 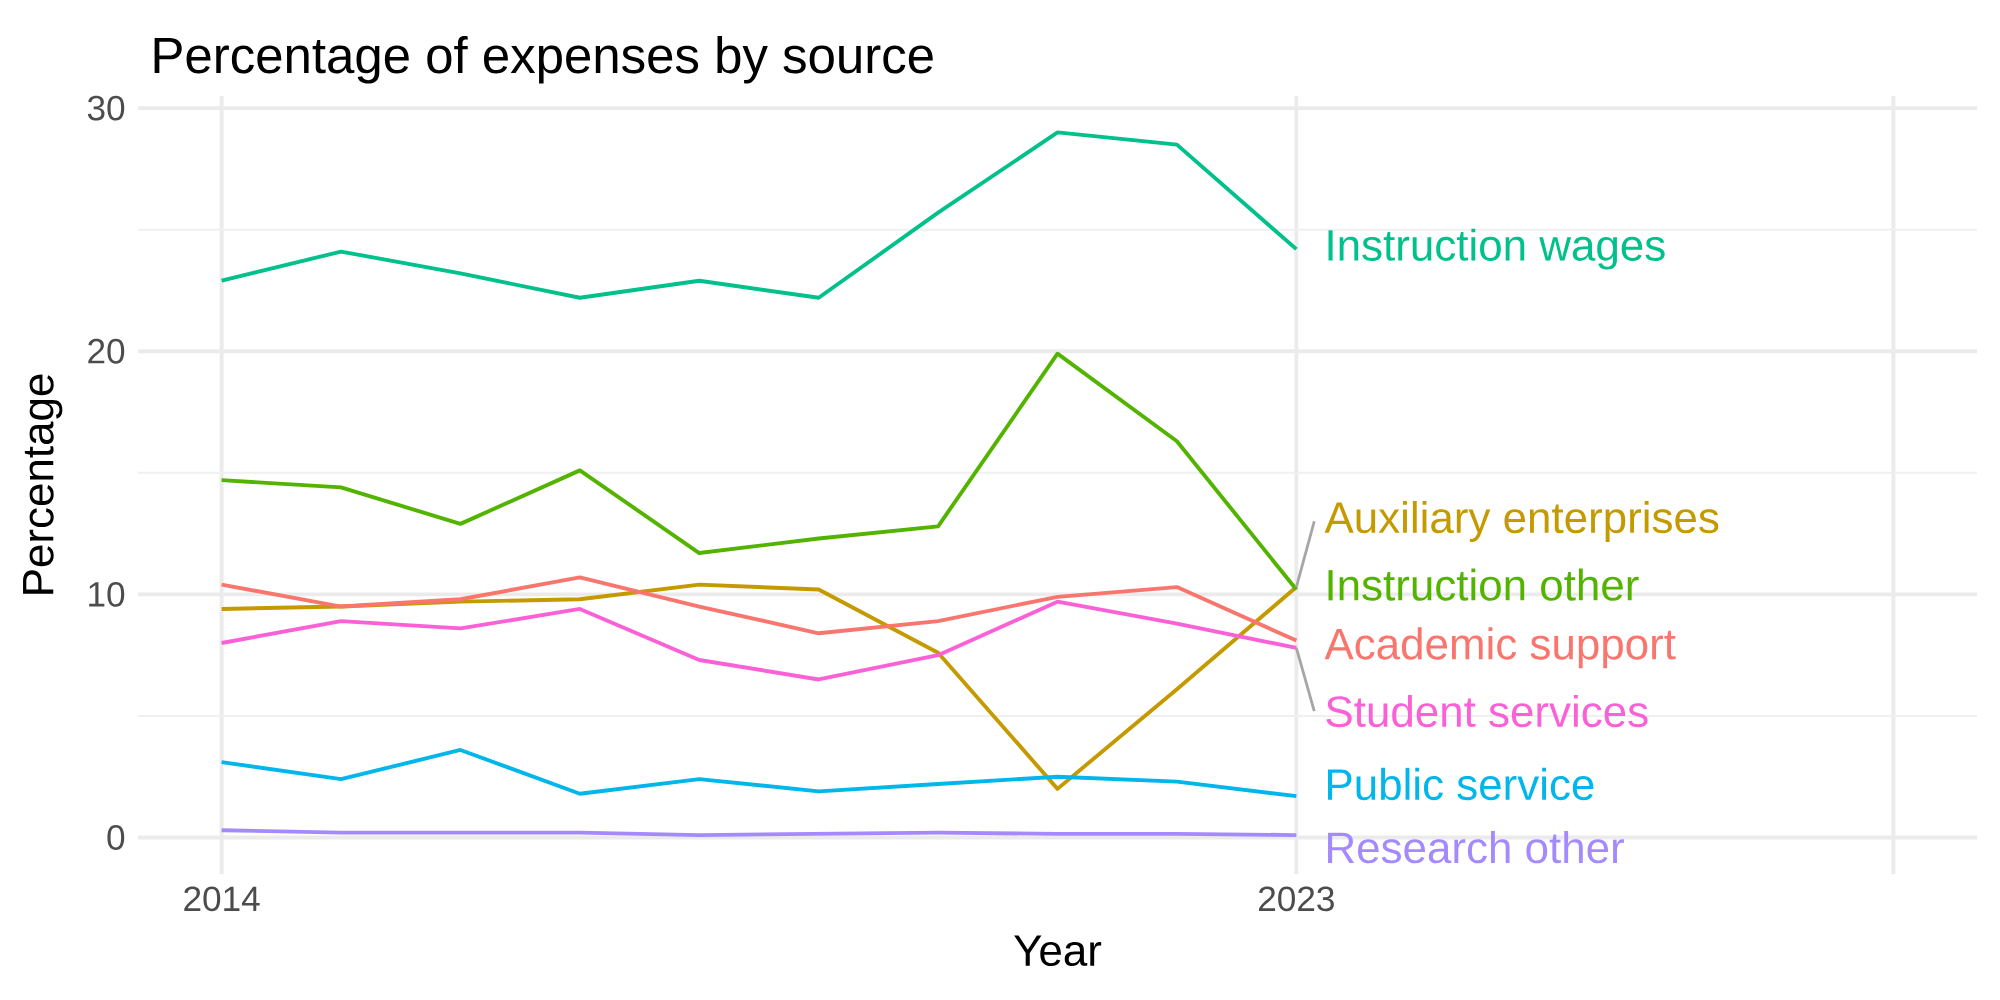 What do you see at coordinates (1487, 711) in the screenshot?
I see `series-label: Student services` at bounding box center [1487, 711].